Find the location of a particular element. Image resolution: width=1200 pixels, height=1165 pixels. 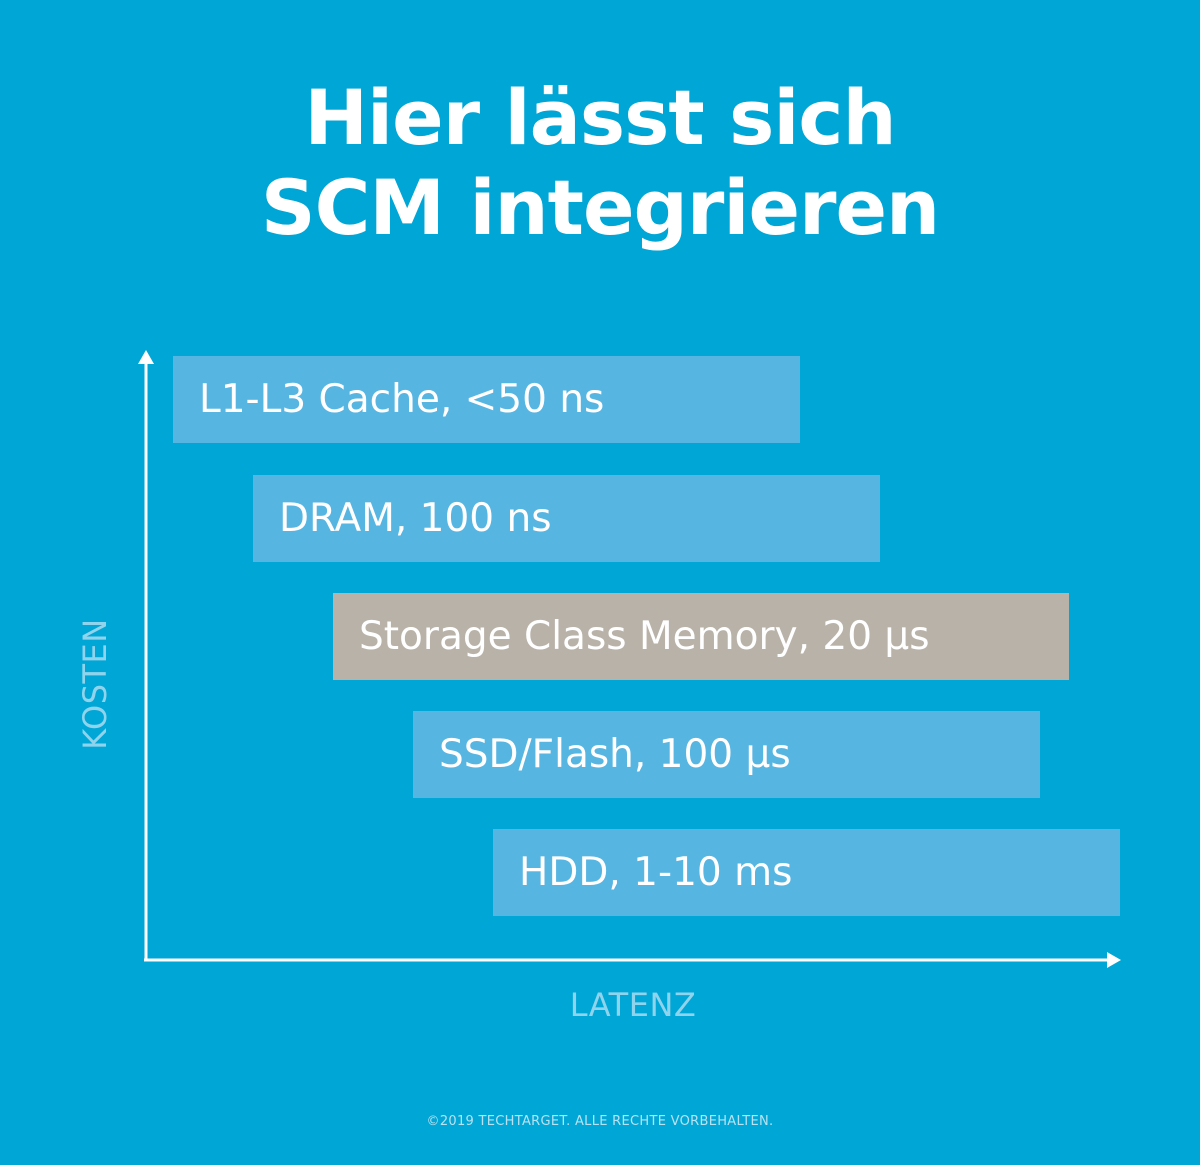

title-line-2: SCM integrieren is located at coordinates (600, 207).